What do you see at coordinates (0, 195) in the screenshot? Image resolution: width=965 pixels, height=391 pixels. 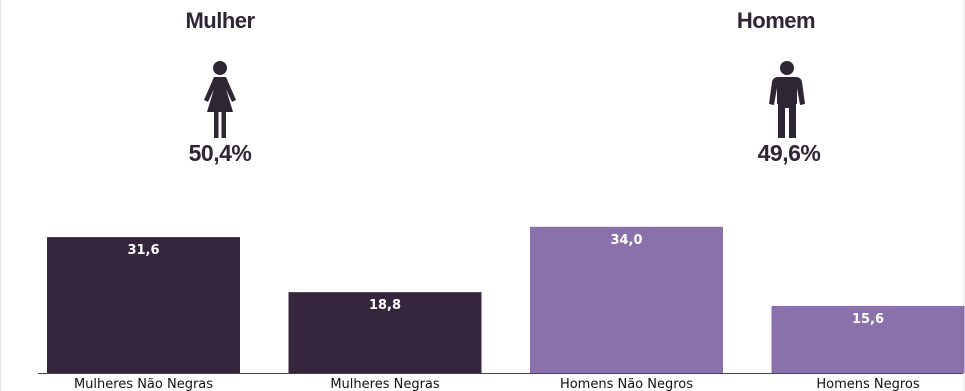 I see `left-border` at bounding box center [0, 195].